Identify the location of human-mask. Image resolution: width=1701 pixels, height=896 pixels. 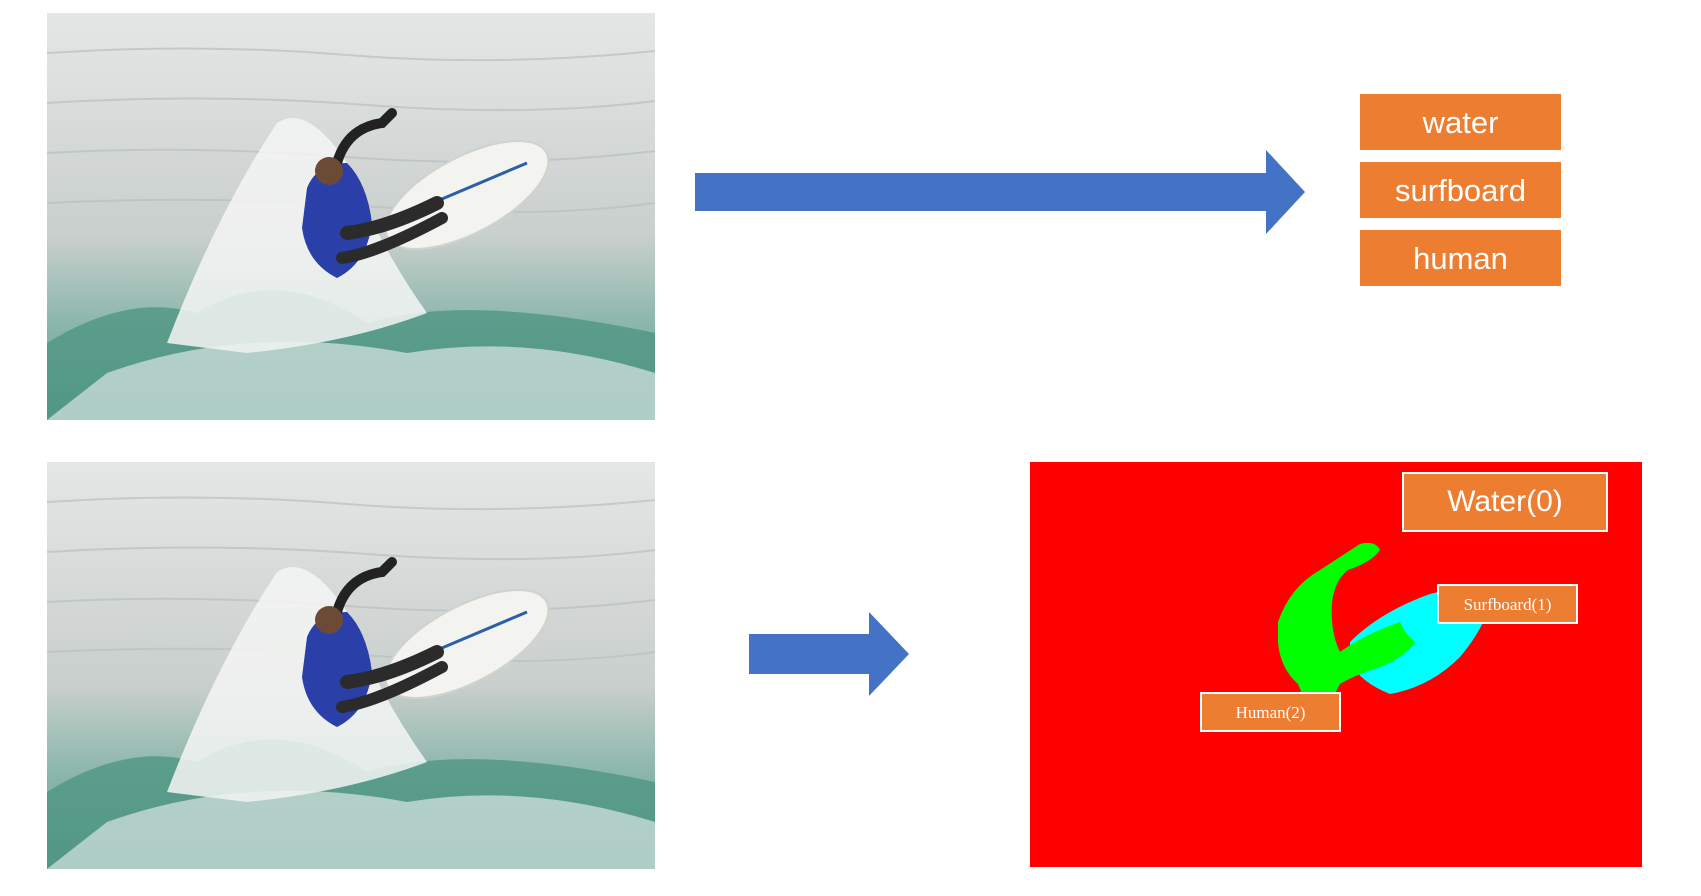
(1346, 635).